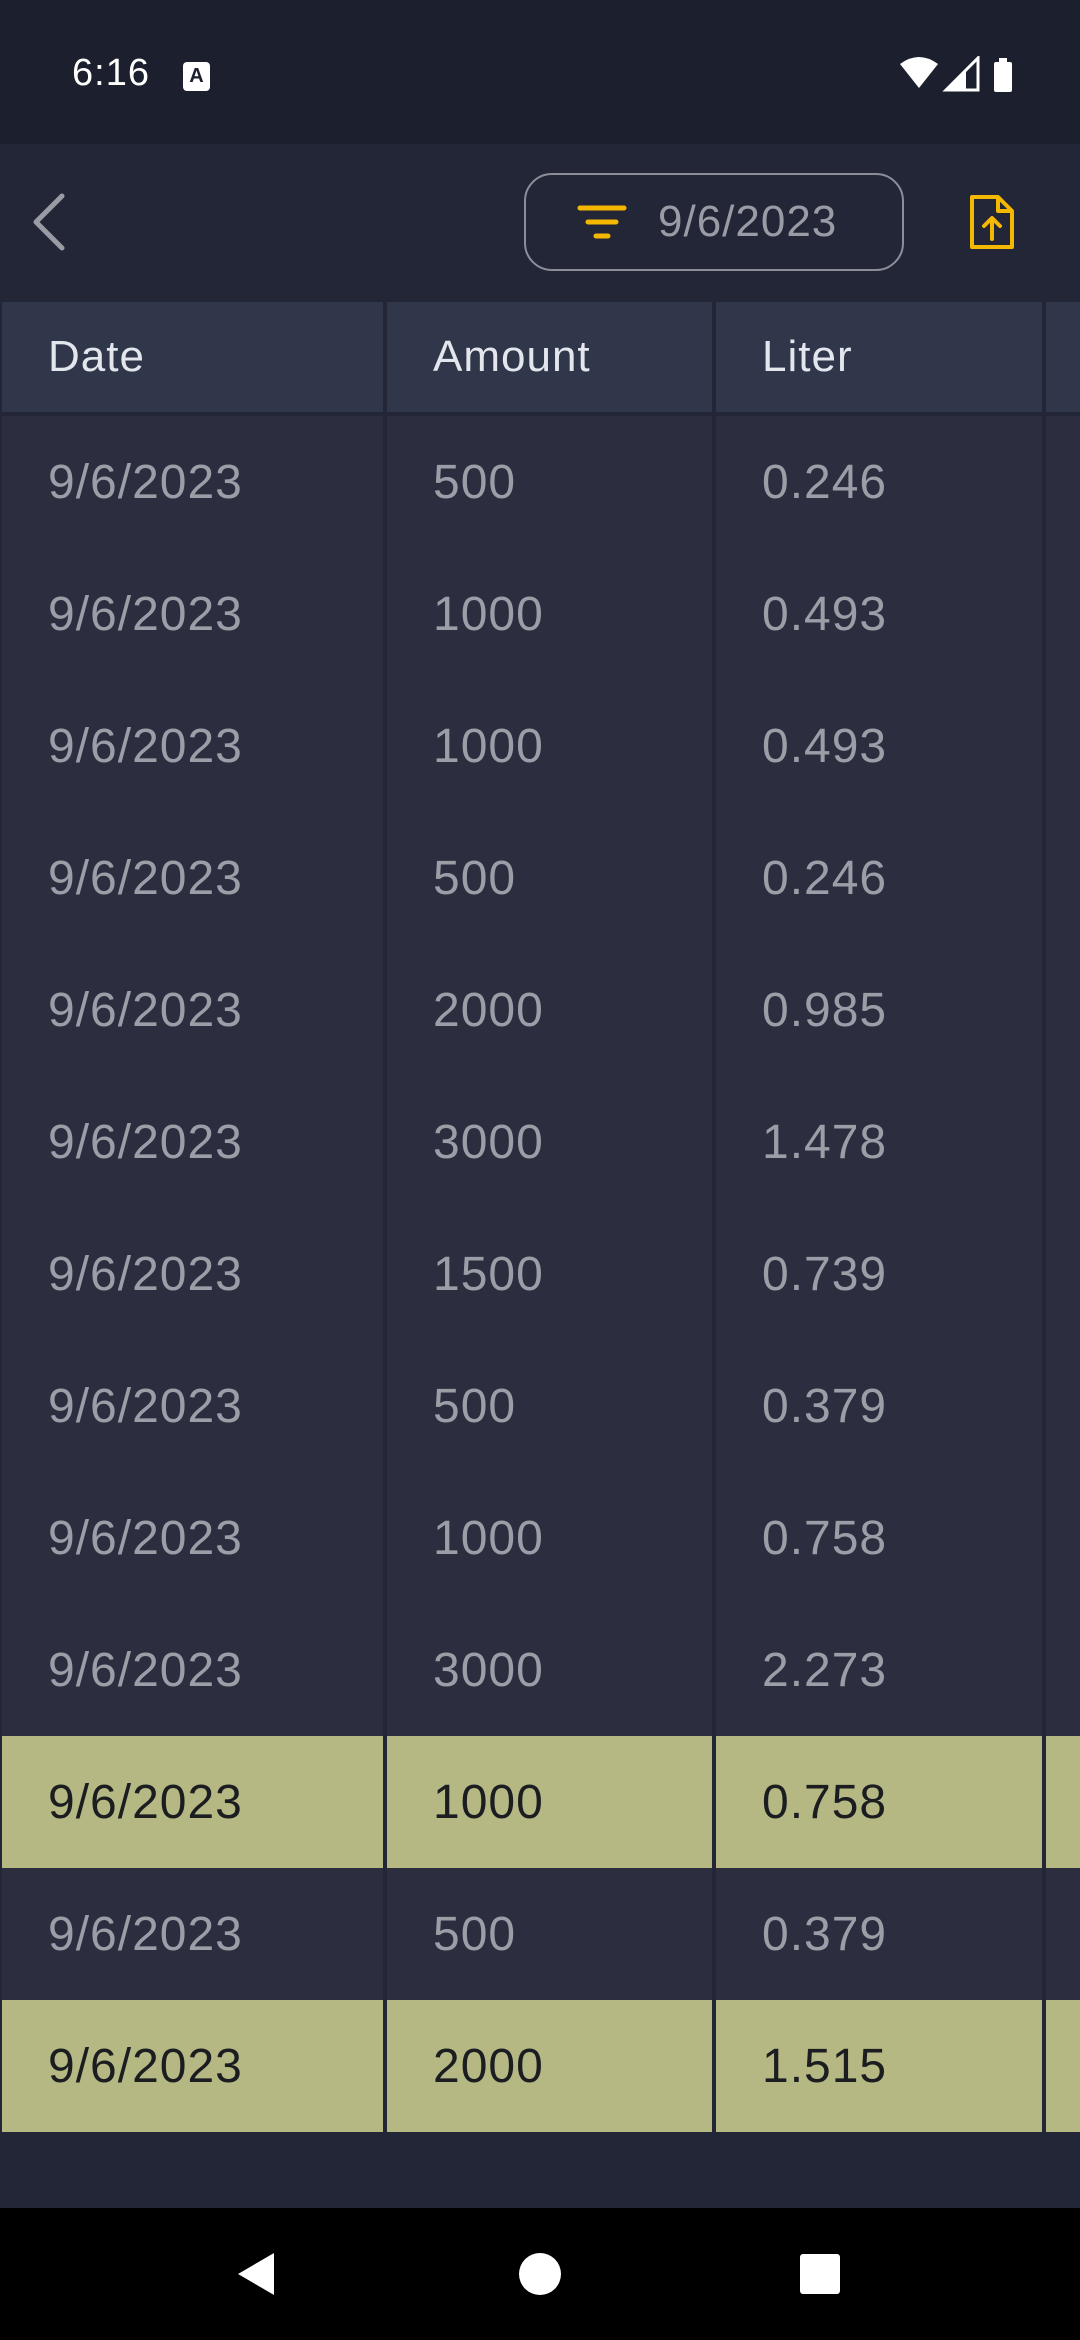  What do you see at coordinates (879, 357) in the screenshot?
I see `header-liter: Liter` at bounding box center [879, 357].